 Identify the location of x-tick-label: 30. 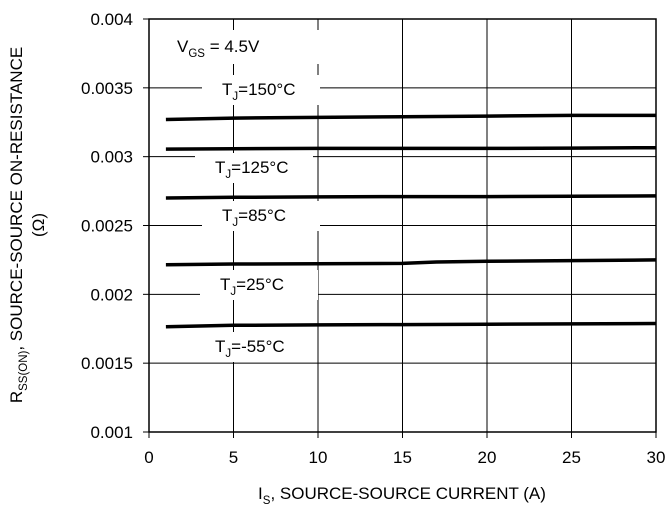
(656, 457).